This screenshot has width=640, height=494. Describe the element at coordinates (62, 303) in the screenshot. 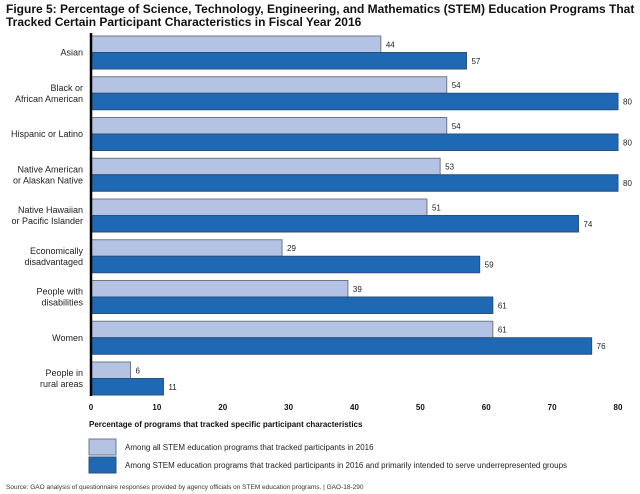

I see `category-label: disabilities` at that location.